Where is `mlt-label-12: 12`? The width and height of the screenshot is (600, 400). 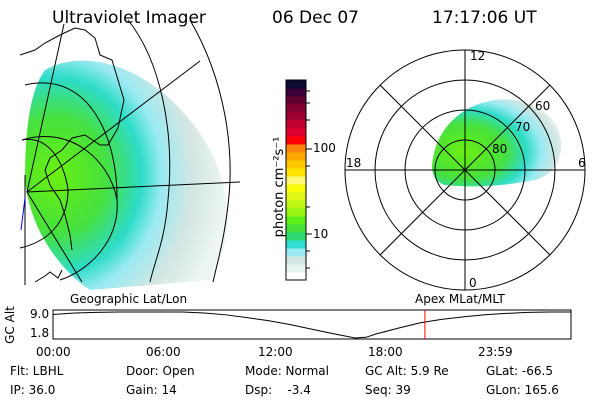 mlt-label-12: 12 is located at coordinates (478, 56).